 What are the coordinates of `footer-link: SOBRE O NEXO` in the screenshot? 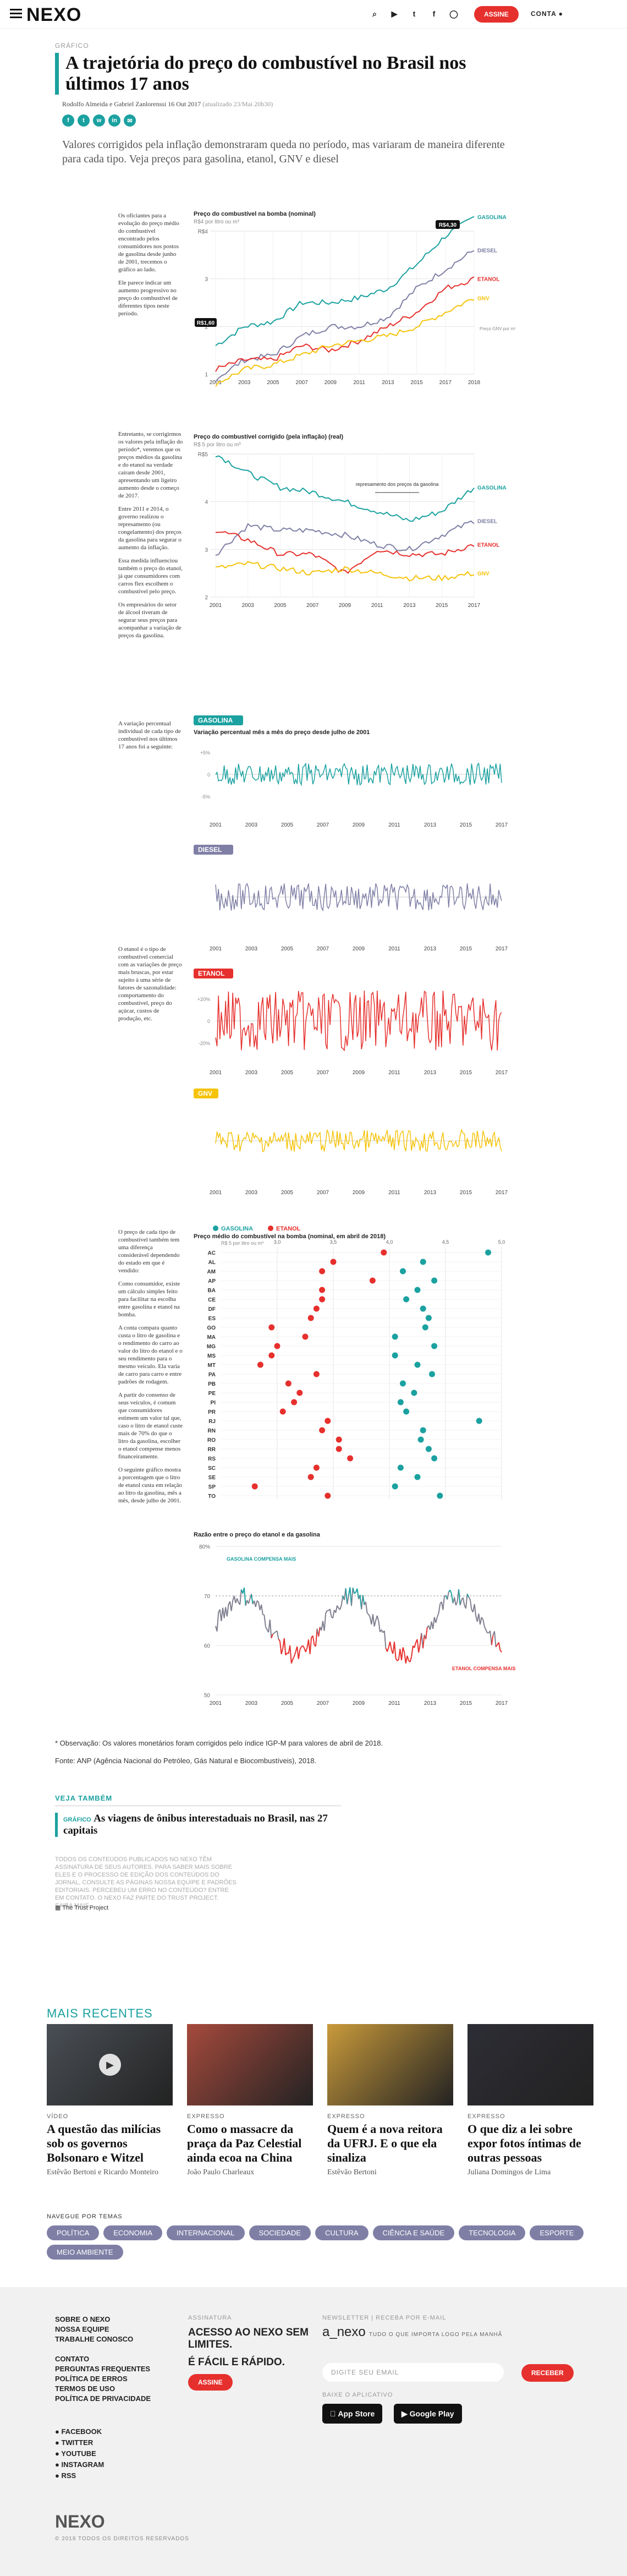 It's located at (83, 2319).